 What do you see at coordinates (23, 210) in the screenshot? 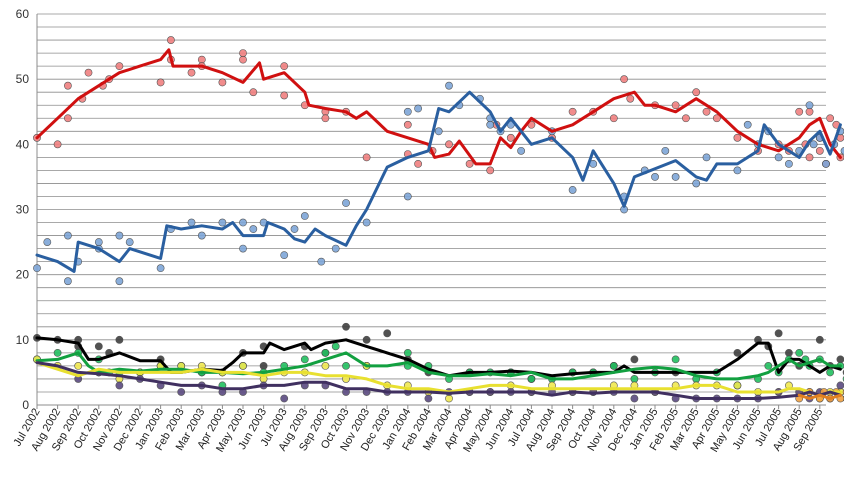
I see `y-tick-label: 30` at bounding box center [23, 210].